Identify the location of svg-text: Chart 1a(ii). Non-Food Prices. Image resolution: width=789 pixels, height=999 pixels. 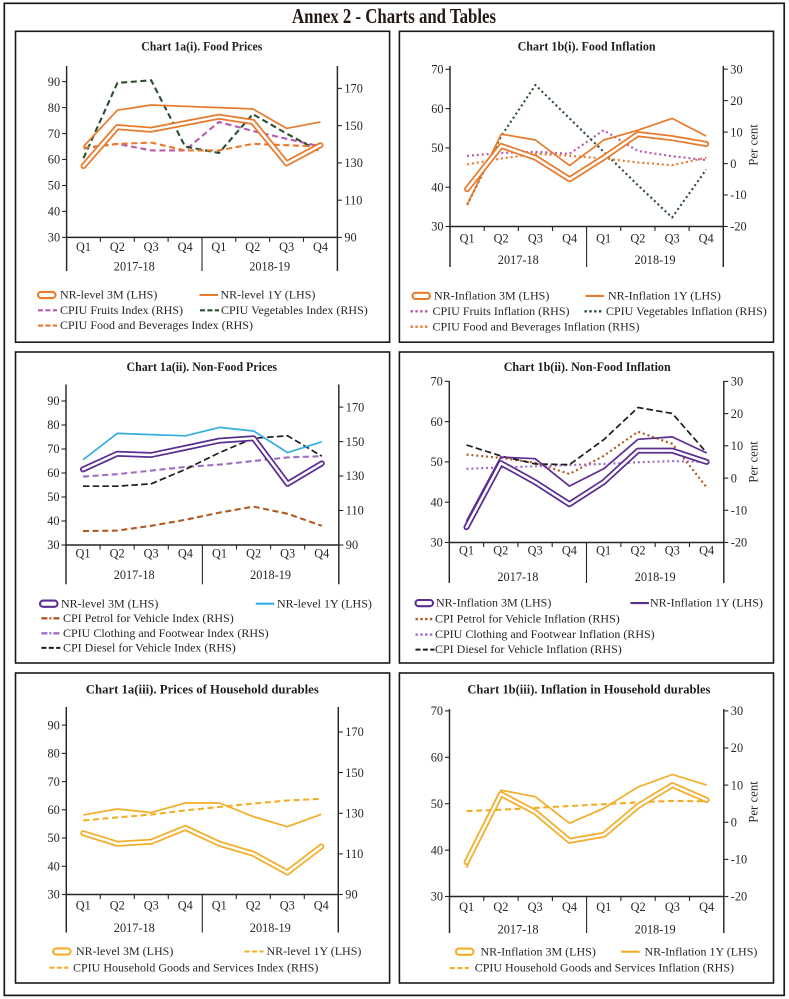
(202, 367).